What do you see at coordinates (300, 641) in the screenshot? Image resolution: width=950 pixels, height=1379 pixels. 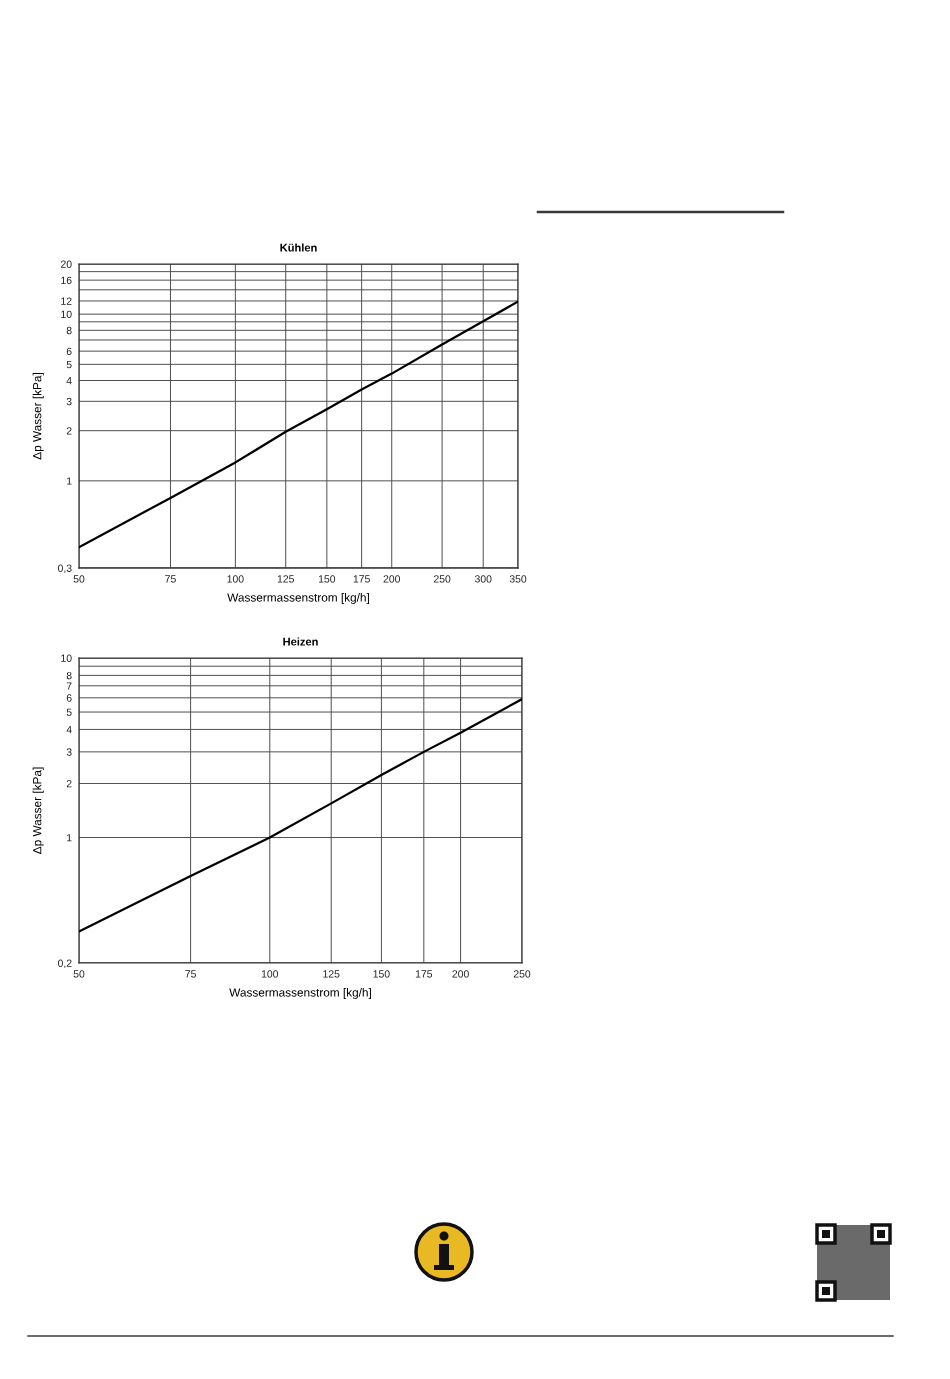 I see `chart-title: Heizen` at bounding box center [300, 641].